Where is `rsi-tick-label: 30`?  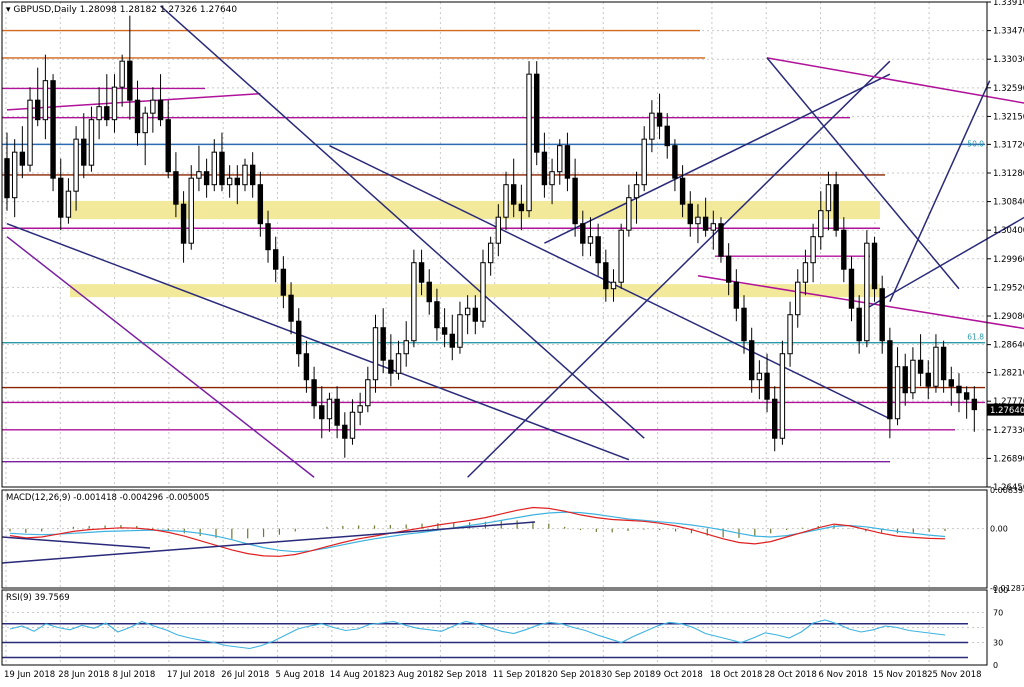 rsi-tick-label: 30 is located at coordinates (998, 643).